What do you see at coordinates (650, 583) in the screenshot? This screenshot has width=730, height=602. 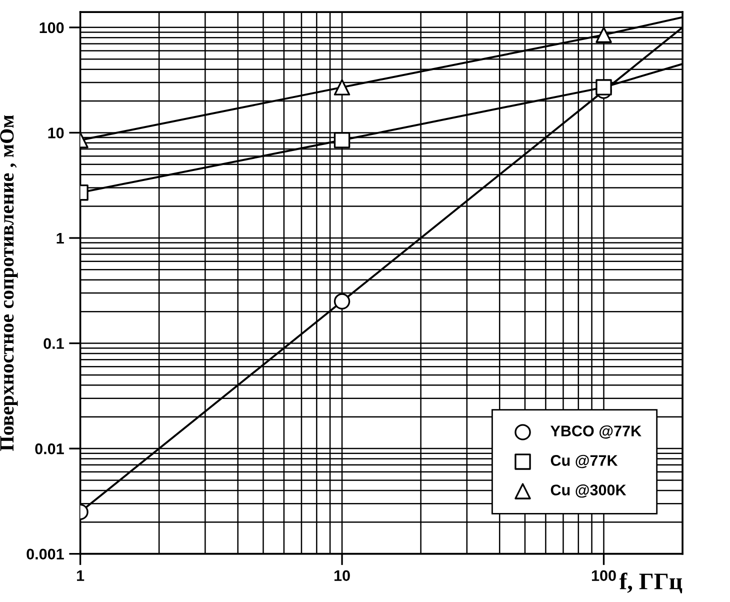 I see `x-axis-title: f, ГГц` at bounding box center [650, 583].